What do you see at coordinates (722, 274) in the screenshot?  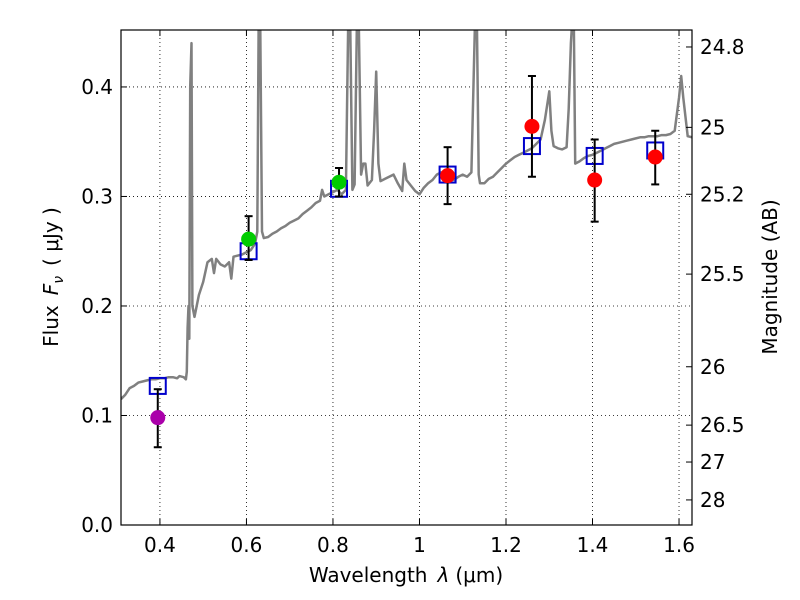 I see `y2-tick-label-3: 25.5` at bounding box center [722, 274].